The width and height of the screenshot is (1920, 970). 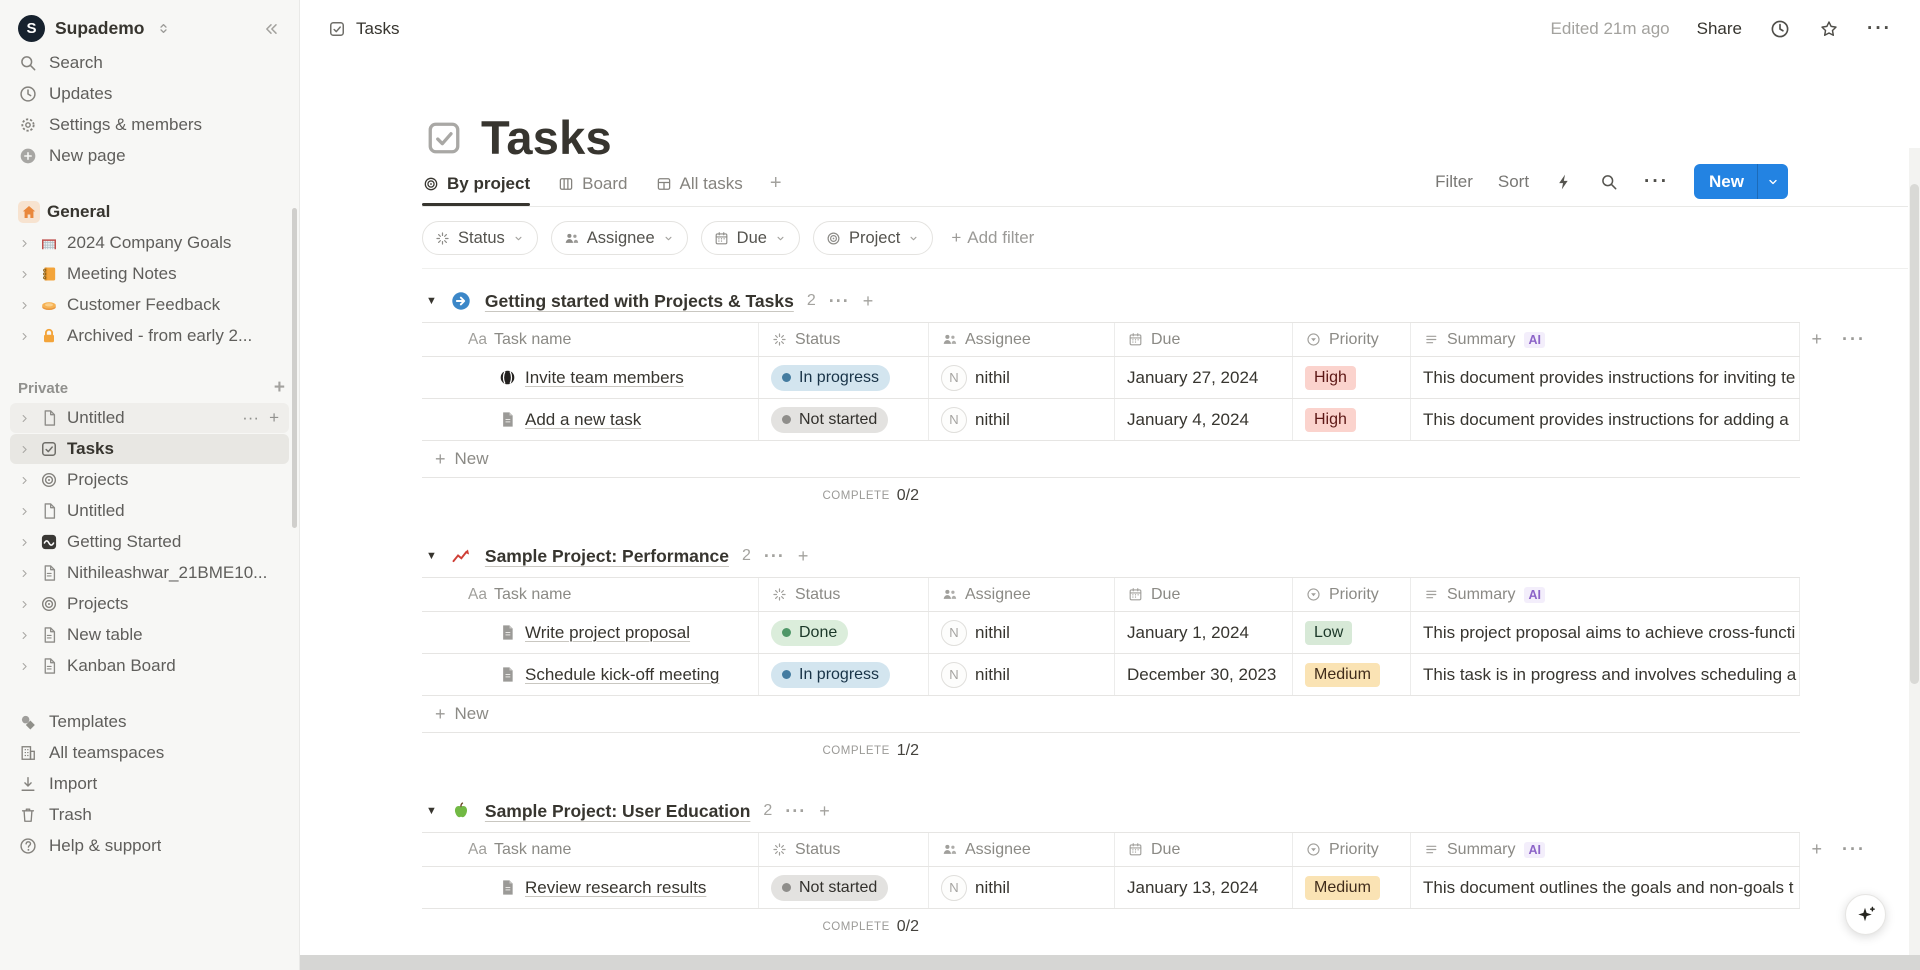 What do you see at coordinates (149, 94) in the screenshot?
I see `sidebar-item-updates: Updates` at bounding box center [149, 94].